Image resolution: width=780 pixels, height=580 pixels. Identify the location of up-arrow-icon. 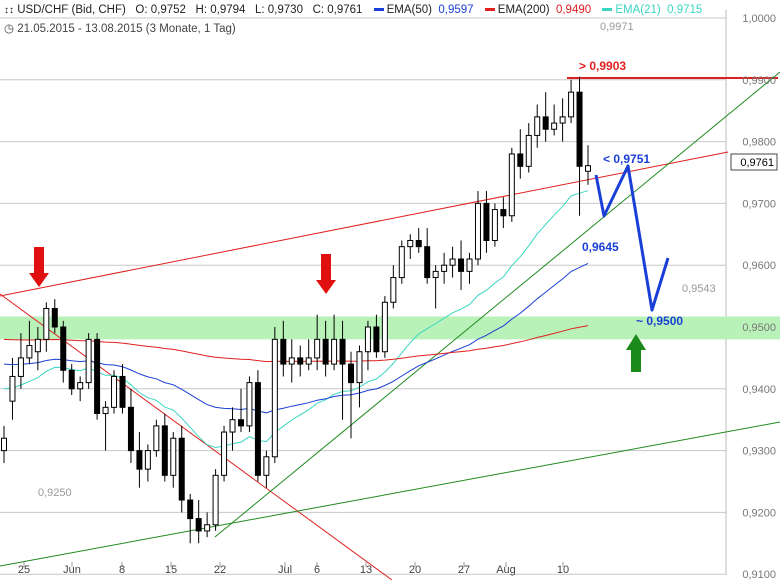
(636, 353).